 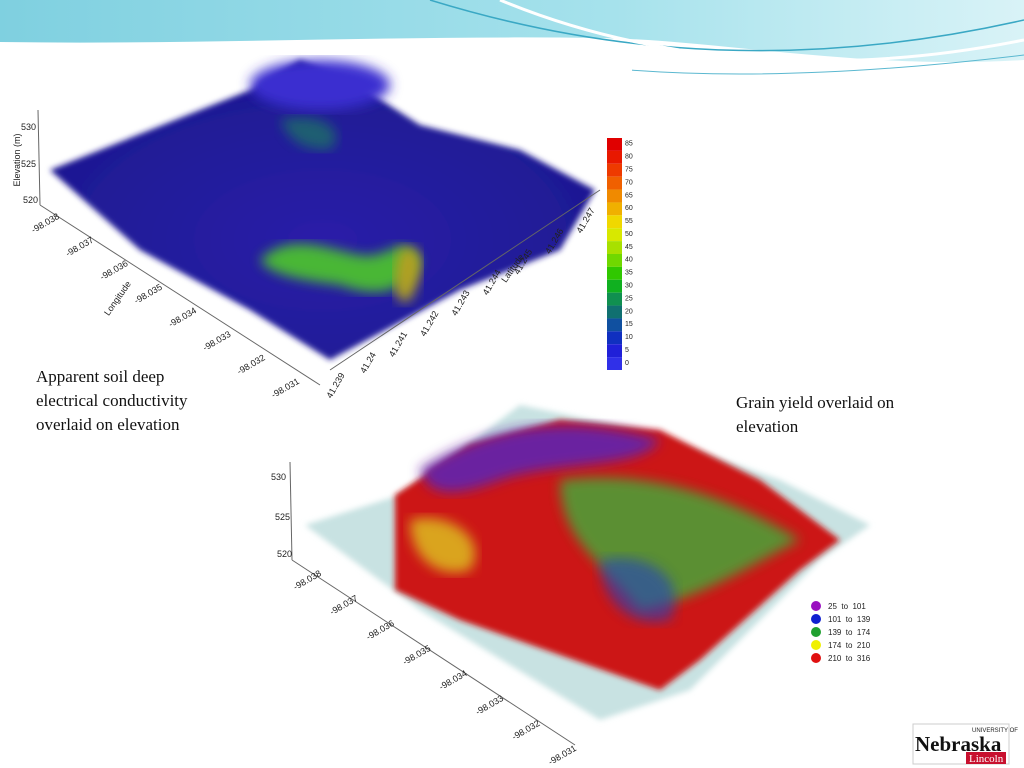 I want to click on colorbar-label: 75, so click(x=629, y=170).